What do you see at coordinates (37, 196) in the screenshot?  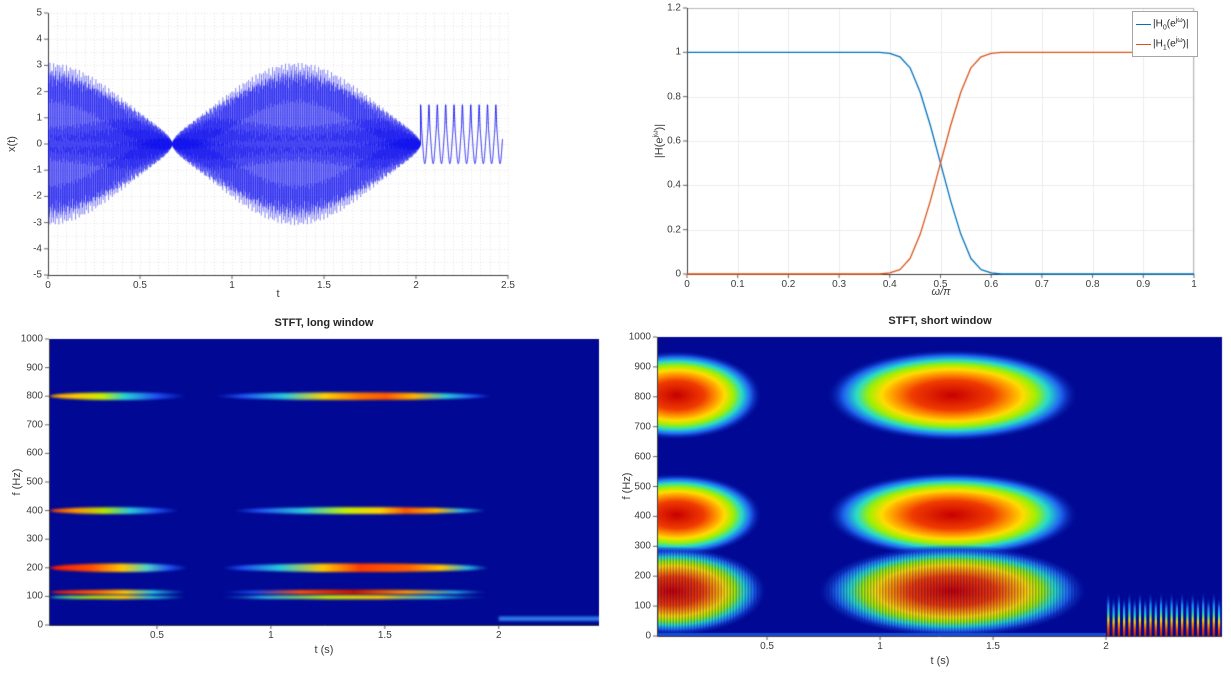 I see `y-tick-label: -2` at bounding box center [37, 196].